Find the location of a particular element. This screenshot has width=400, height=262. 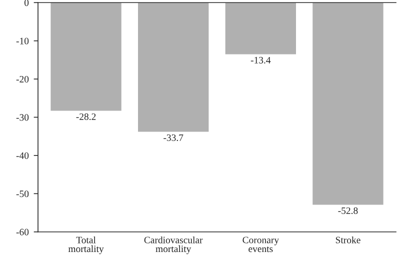

y-tick-label: -10 is located at coordinates (22, 41).